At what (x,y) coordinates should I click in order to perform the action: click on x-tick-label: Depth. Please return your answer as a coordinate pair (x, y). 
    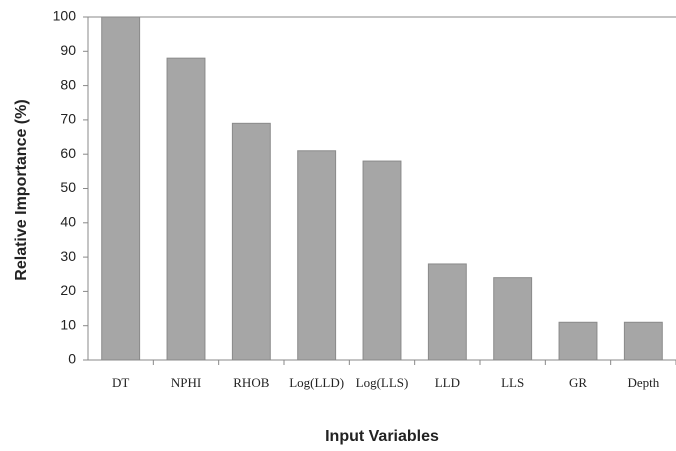
    Looking at the image, I should click on (643, 382).